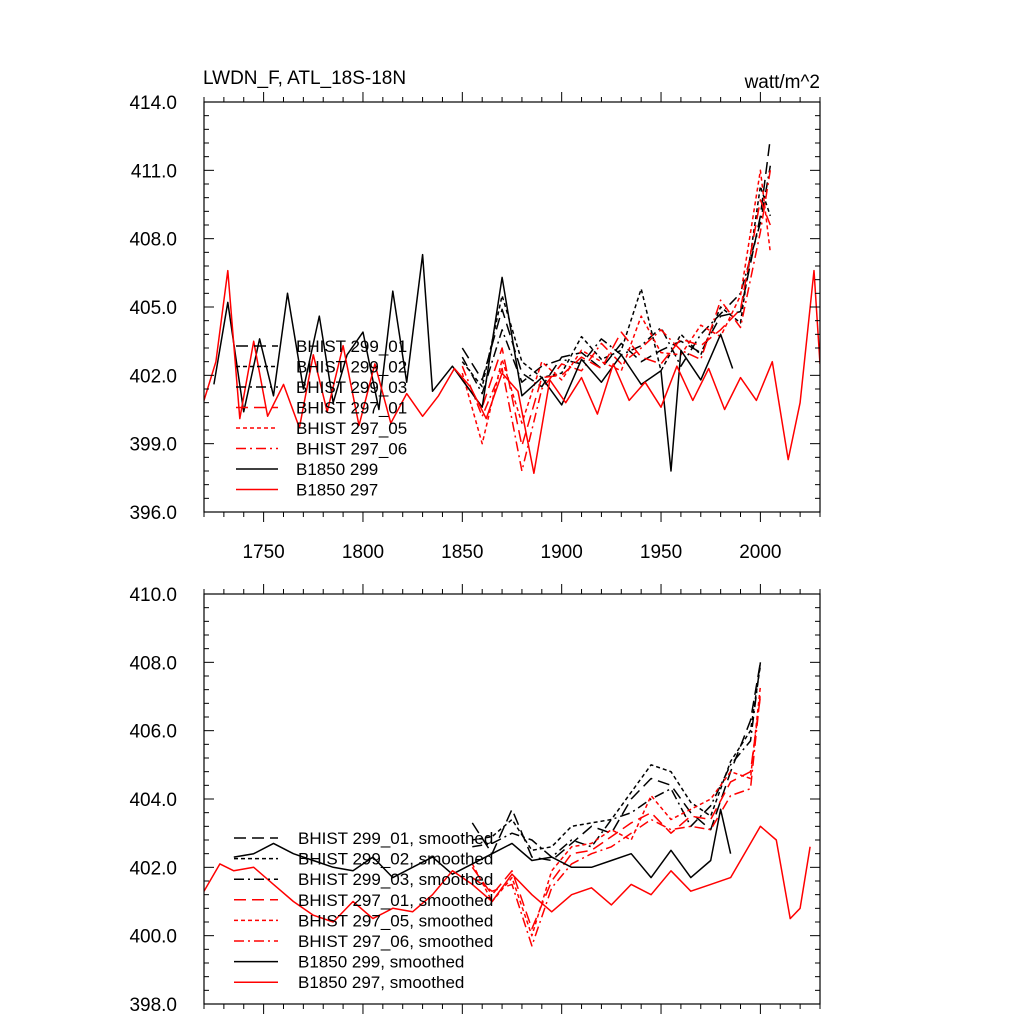  Describe the element at coordinates (153, 663) in the screenshot. I see `bottom-ytick-label: 408.0` at that location.